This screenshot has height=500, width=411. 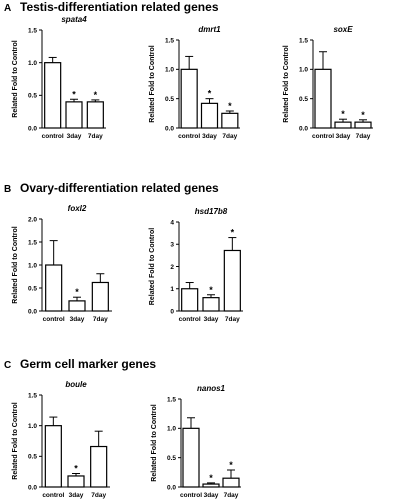 What do you see at coordinates (7, 8) in the screenshot?
I see `section-a-letter: A` at bounding box center [7, 8].